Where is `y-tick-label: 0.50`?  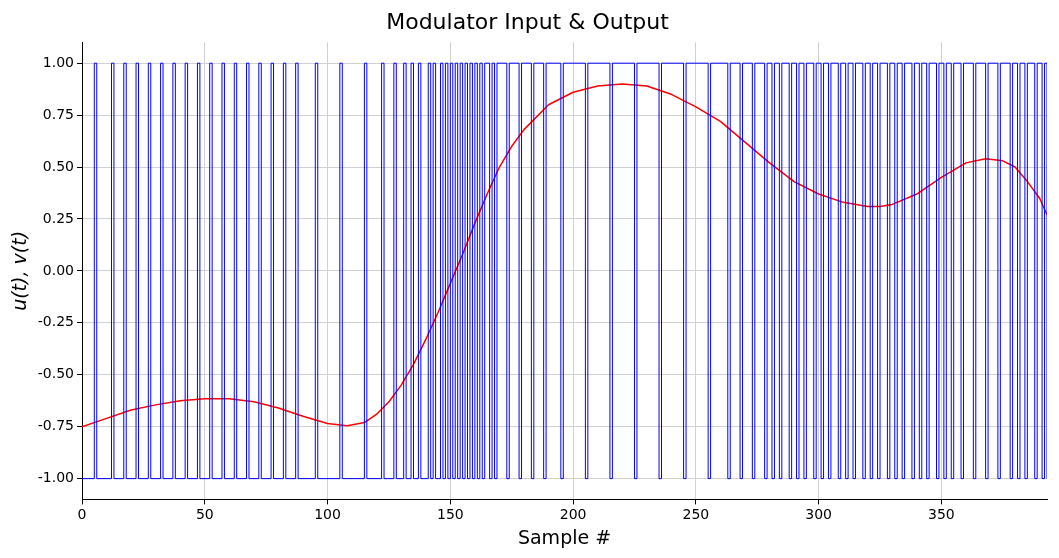 y-tick-label: 0.50 is located at coordinates (58, 165).